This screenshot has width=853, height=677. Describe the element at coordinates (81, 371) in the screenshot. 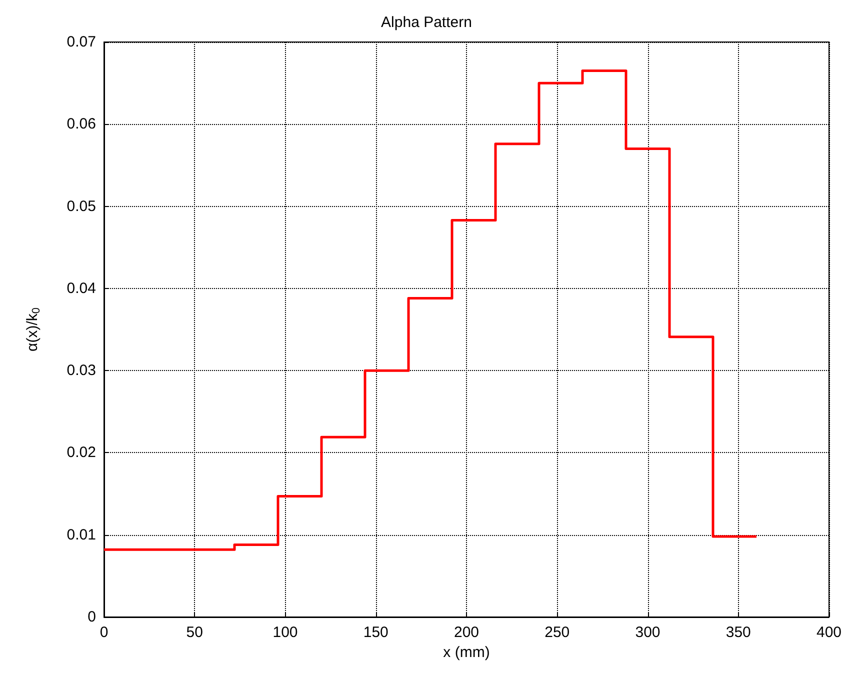

I see `y-tick-label: 0.03` at that location.